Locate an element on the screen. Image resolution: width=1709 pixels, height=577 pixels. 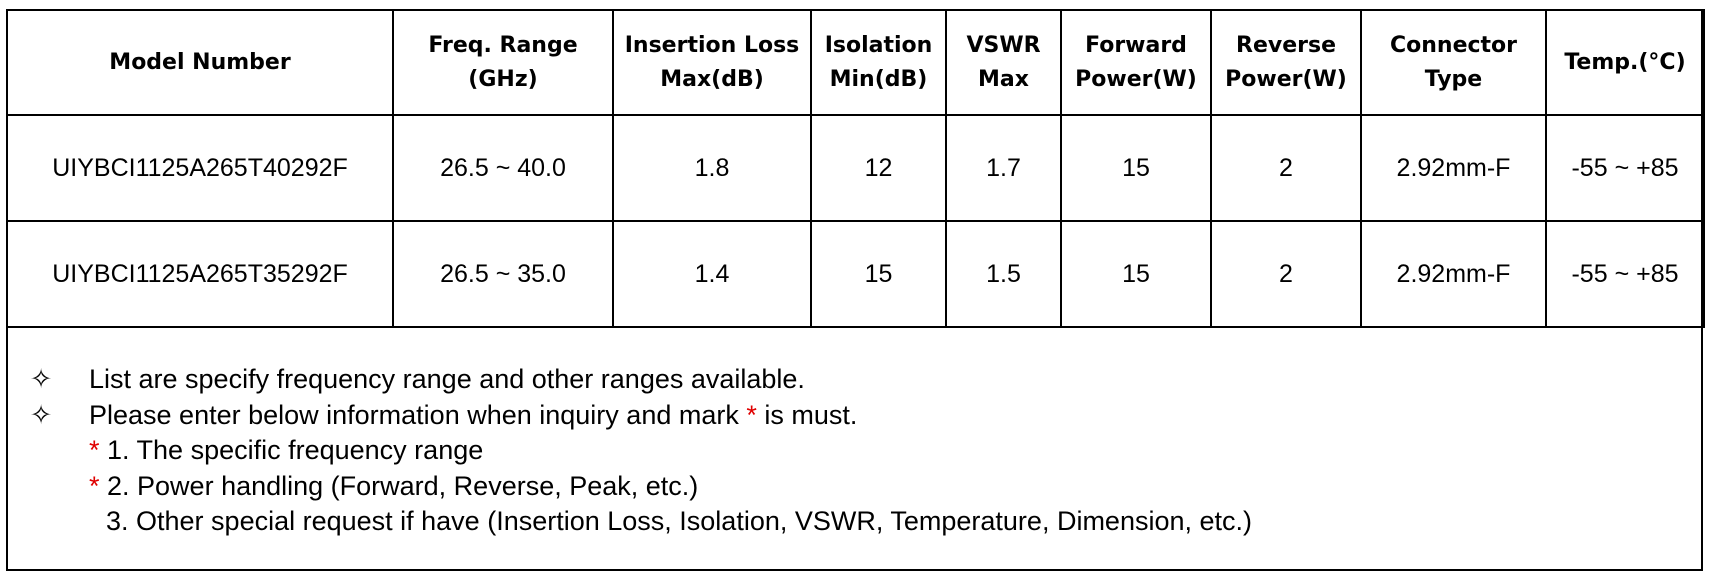
header-reverse-power: Reverse Power(W) is located at coordinates (1286, 62).